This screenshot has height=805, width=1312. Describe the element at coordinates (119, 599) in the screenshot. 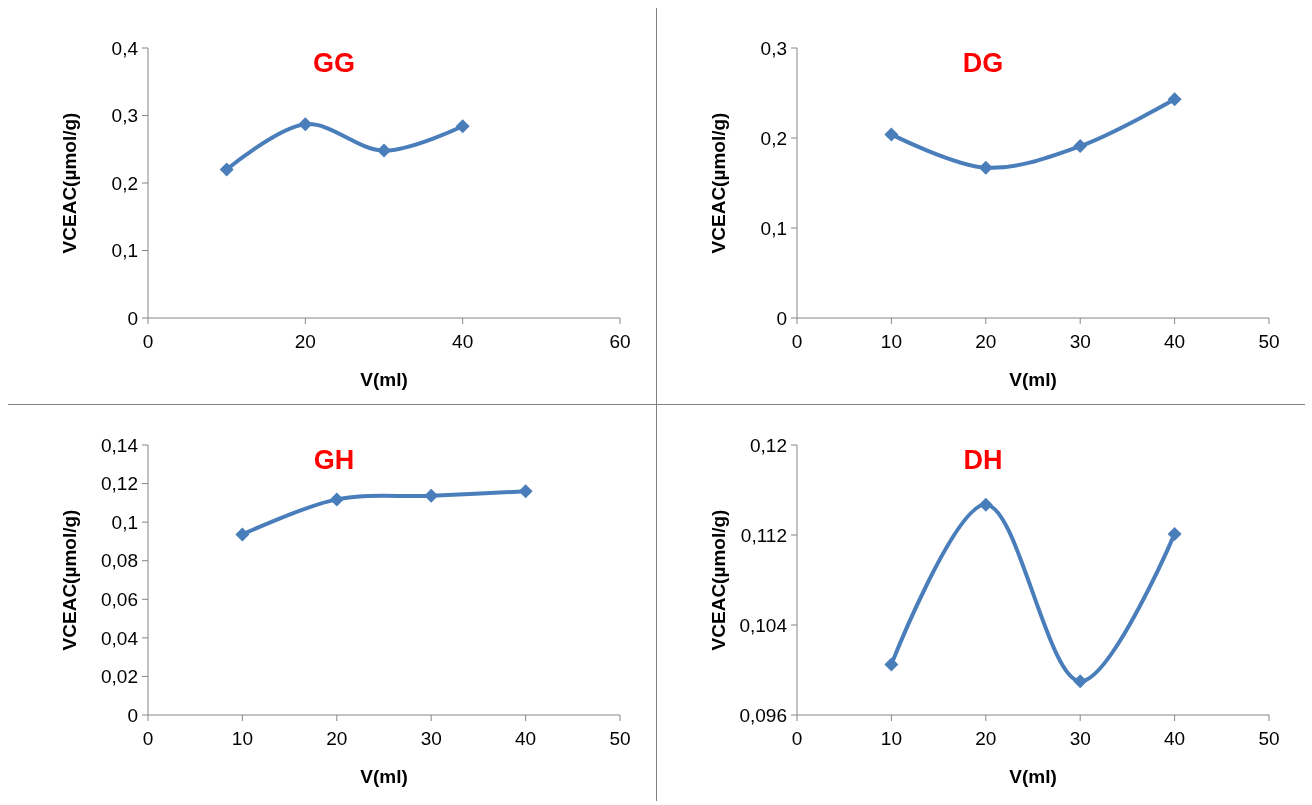

I see `y-tick-label: 0,06` at that location.